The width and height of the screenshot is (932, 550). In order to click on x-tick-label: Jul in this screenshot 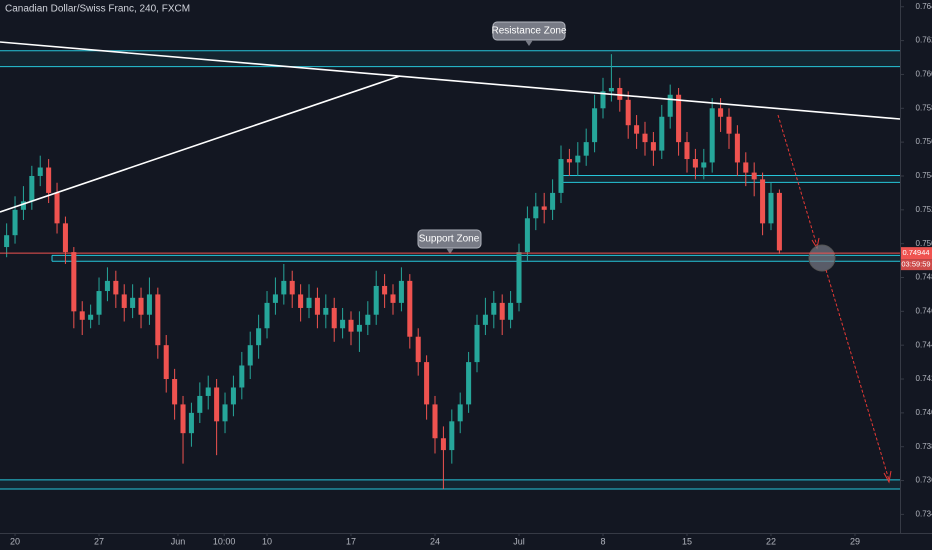, I will do `click(519, 541)`.